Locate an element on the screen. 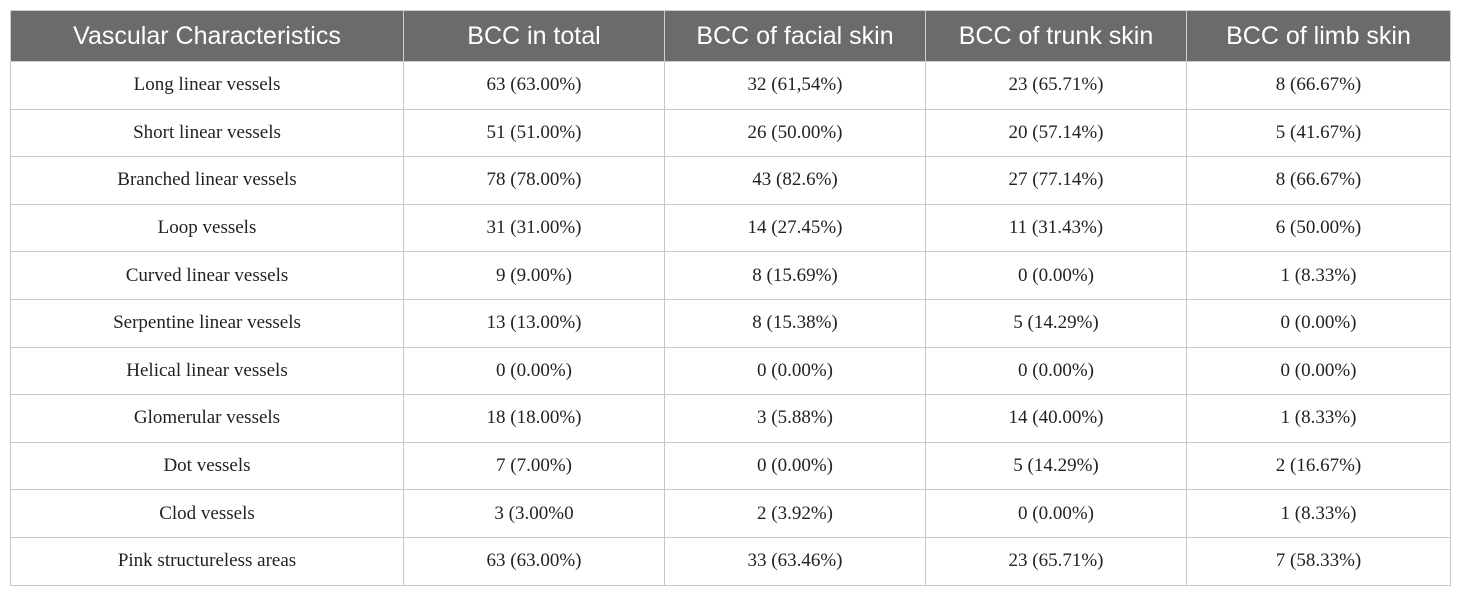 Image resolution: width=1460 pixels, height=598 pixels. cell-characteristic: Clod vessels is located at coordinates (207, 513).